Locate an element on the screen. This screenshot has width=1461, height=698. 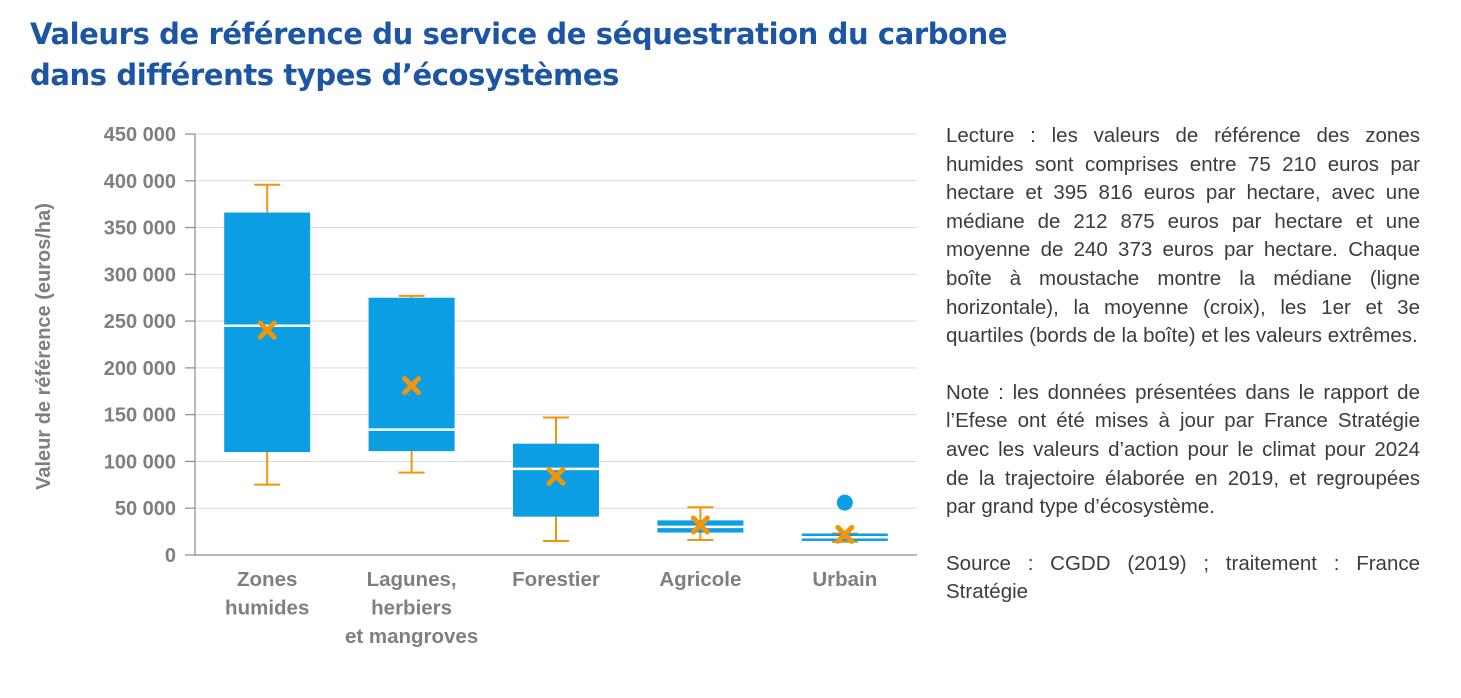
y-axis-title: Valeur de référence (euros/ha) is located at coordinates (44, 346).